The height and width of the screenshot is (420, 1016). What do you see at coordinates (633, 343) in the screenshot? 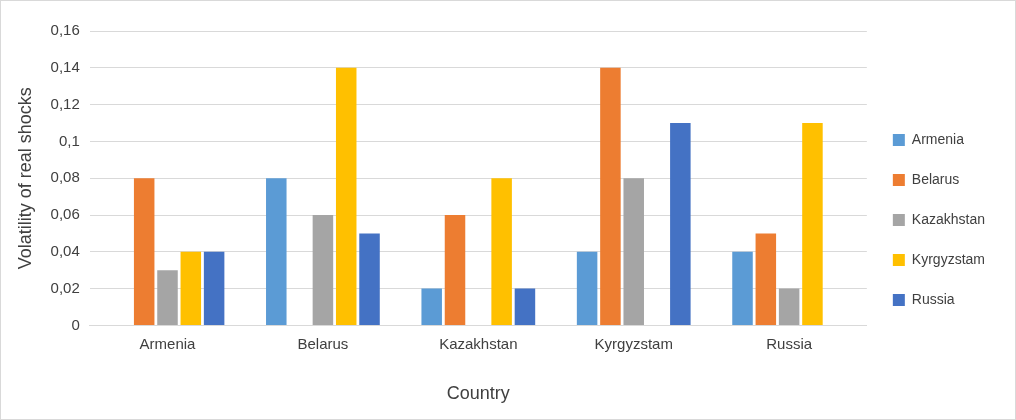
I see `x-tick-label: Kyrgyzstam` at bounding box center [633, 343].